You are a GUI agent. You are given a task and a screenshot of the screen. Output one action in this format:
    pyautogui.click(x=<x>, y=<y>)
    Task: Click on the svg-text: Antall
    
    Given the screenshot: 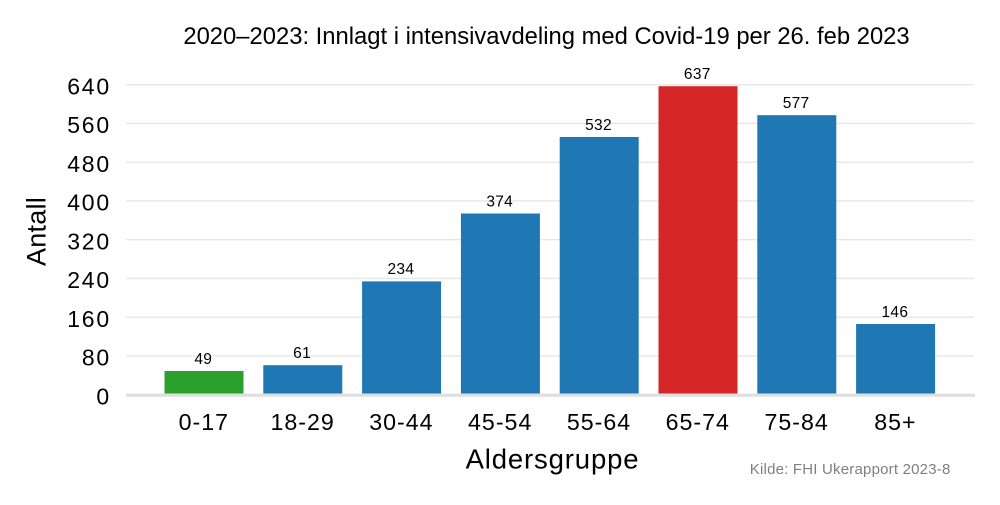 What is the action you would take?
    pyautogui.click(x=37, y=231)
    